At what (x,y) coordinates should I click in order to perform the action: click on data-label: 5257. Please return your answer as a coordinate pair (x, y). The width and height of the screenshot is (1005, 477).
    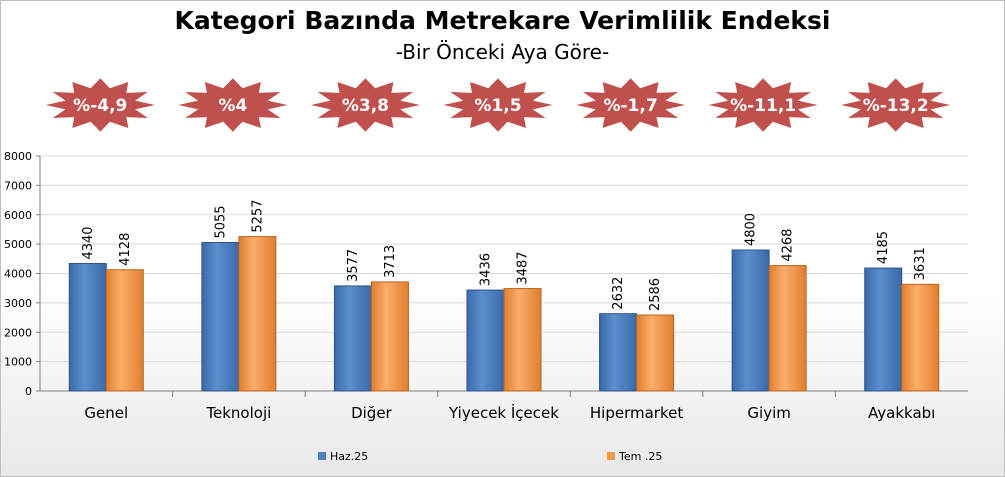
    Looking at the image, I should click on (257, 215).